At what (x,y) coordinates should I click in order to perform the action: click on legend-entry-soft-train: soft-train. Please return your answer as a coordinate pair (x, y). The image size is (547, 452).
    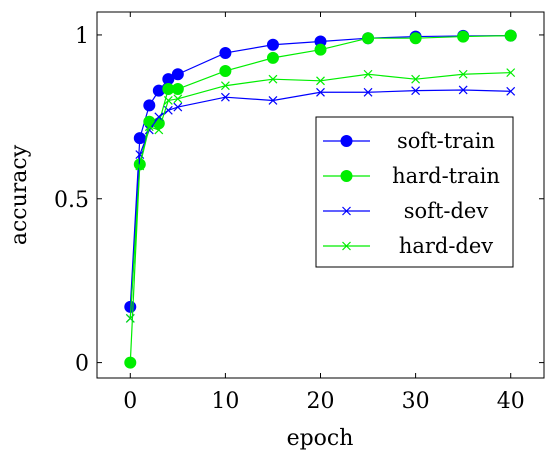
    Looking at the image, I should click on (409, 141).